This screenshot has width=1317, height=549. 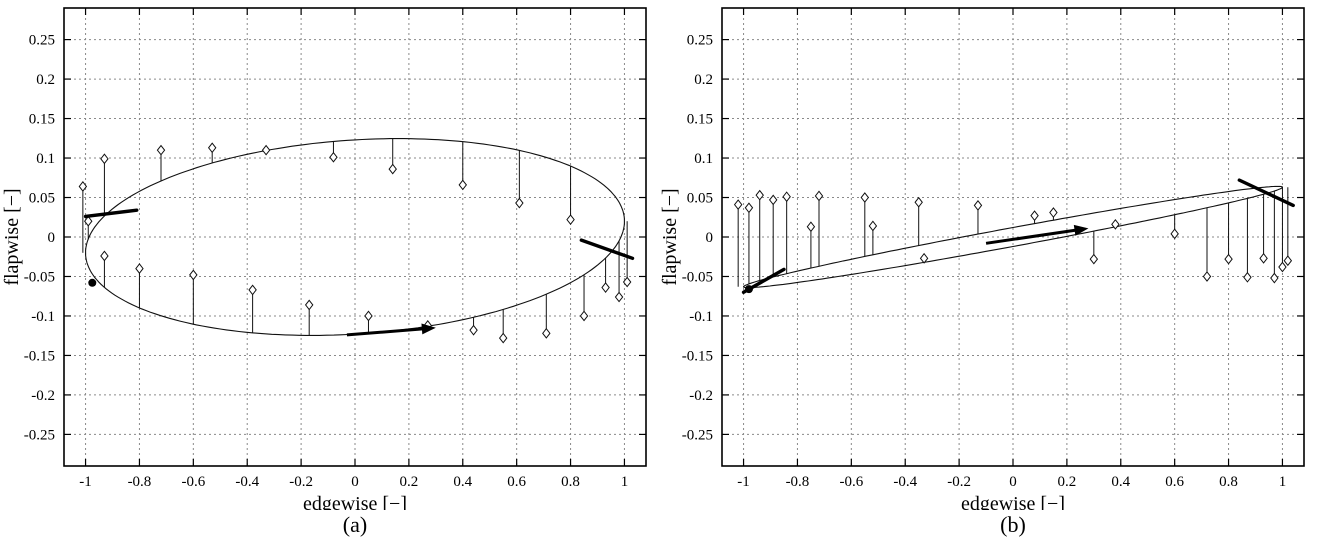 What do you see at coordinates (386, 332) in the screenshot?
I see `direction-arrow-shaft` at bounding box center [386, 332].